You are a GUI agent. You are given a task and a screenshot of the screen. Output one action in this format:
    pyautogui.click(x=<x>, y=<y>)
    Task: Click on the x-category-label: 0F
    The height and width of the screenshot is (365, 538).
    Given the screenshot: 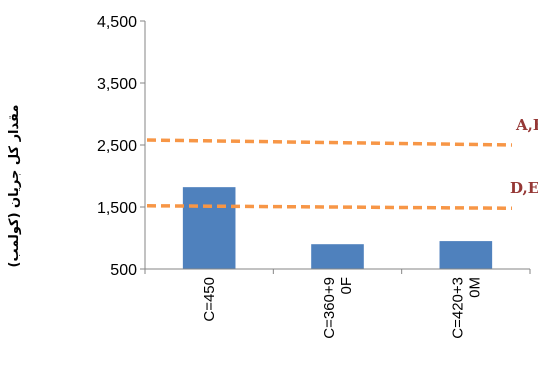 What is the action you would take?
    pyautogui.click(x=346, y=286)
    